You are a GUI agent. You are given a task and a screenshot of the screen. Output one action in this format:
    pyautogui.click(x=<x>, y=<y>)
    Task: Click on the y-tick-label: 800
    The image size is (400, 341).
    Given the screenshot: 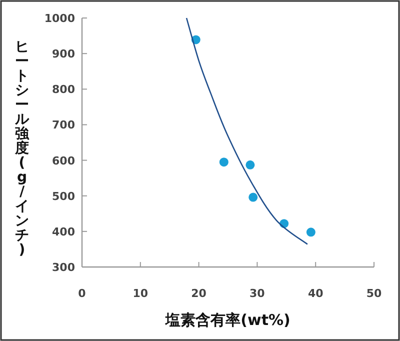 What is the action you would take?
    pyautogui.click(x=64, y=89)
    